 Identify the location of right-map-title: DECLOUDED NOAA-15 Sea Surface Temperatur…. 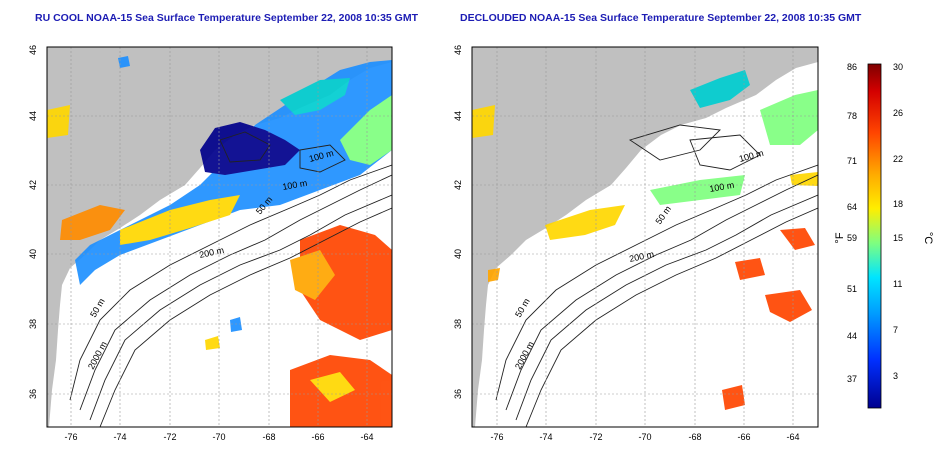
(661, 18).